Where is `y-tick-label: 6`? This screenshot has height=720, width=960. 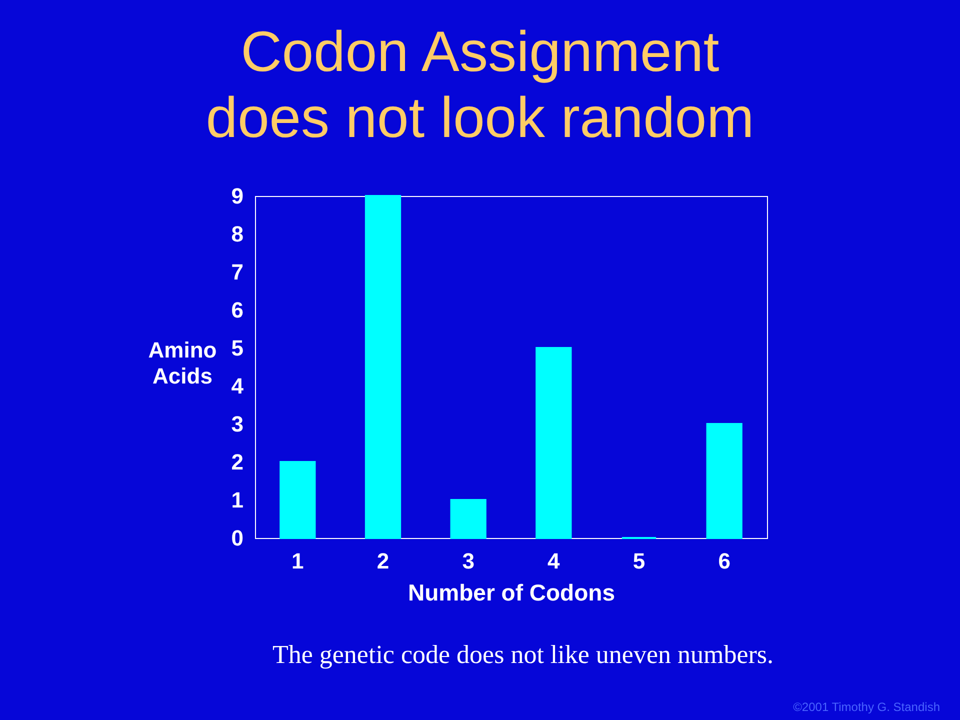 y-tick-label: 6 is located at coordinates (237, 310).